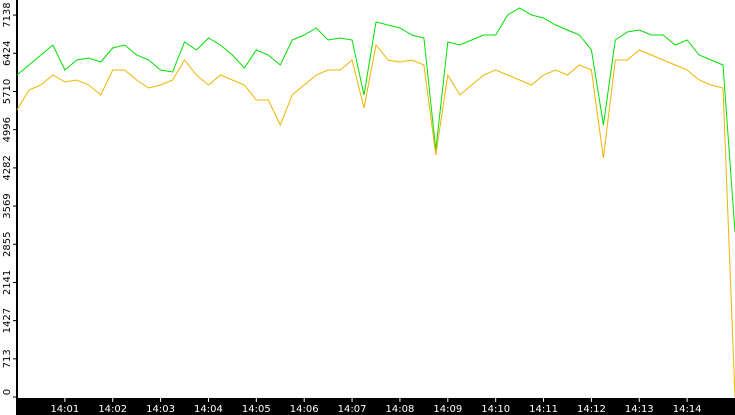  Describe the element at coordinates (495, 409) in the screenshot. I see `x-tick-label: 14:10` at that location.